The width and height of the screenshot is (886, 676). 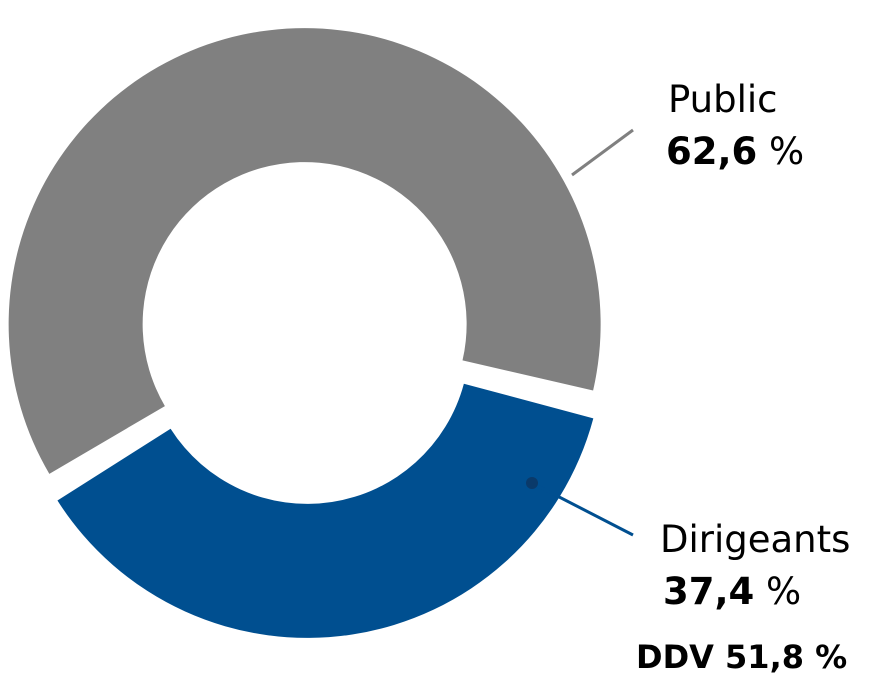 I want to click on category-label: Dirigeants, so click(x=755, y=539).